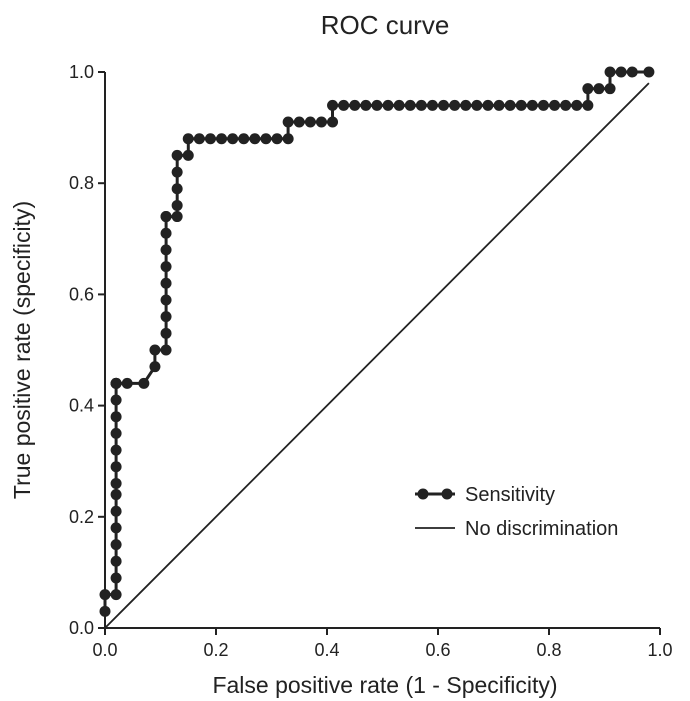 Image resolution: width=690 pixels, height=701 pixels. I want to click on legend-sensitivity-label: Sensitivity, so click(510, 495).